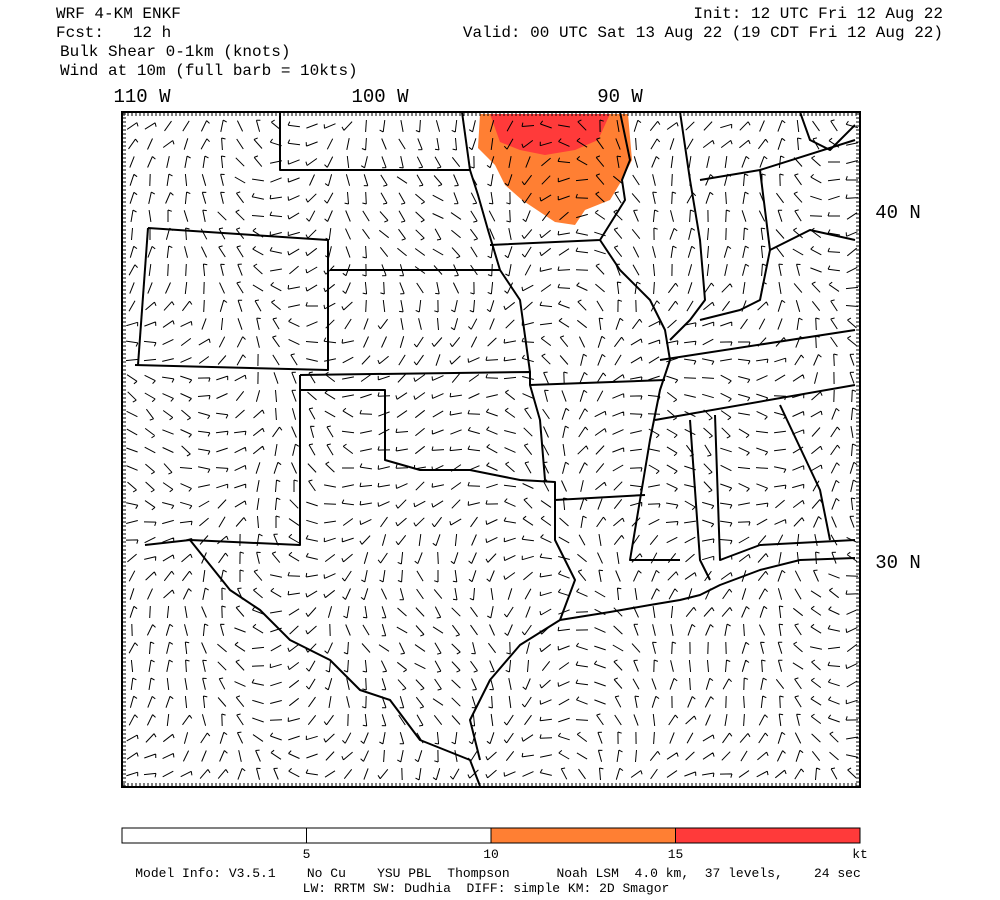 This screenshot has width=1000, height=900. What do you see at coordinates (175, 52) in the screenshot?
I see `field-line: Bulk Shear 0-1km (knots)` at bounding box center [175, 52].